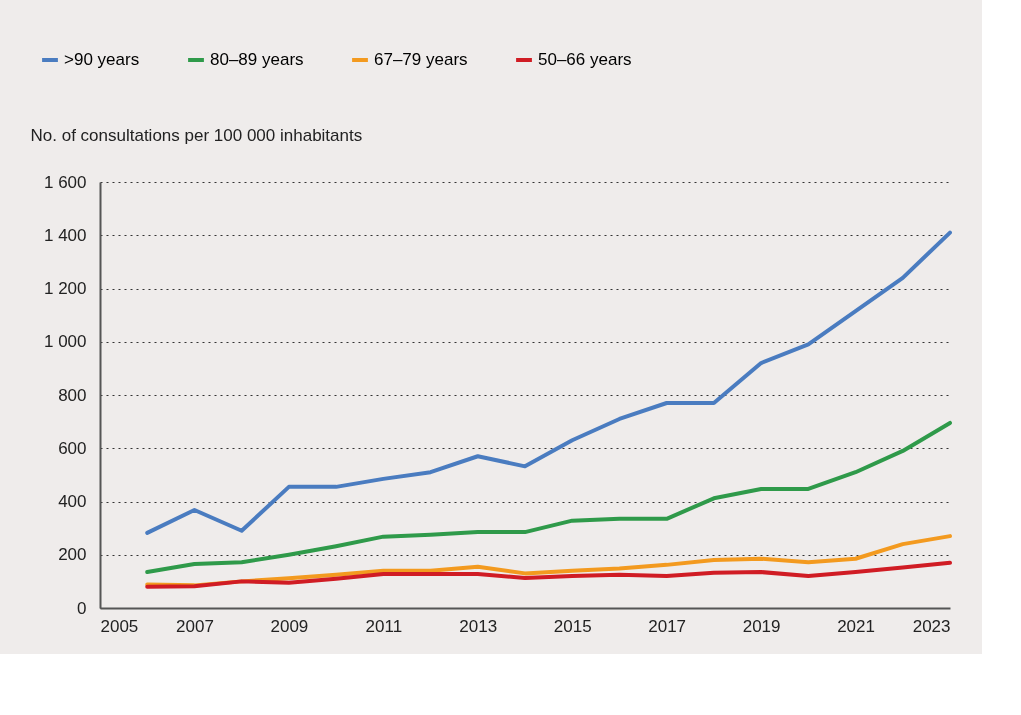  I want to click on y-tick-label: 400, so click(72, 501).